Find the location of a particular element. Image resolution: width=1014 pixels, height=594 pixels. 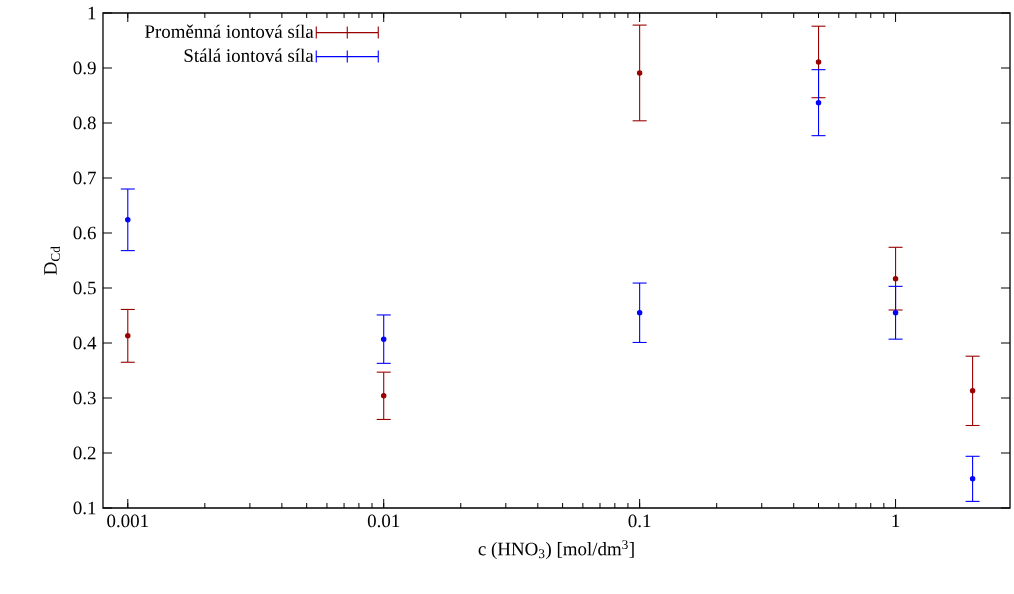

y-tick-label: 0.7 is located at coordinates (84, 178).